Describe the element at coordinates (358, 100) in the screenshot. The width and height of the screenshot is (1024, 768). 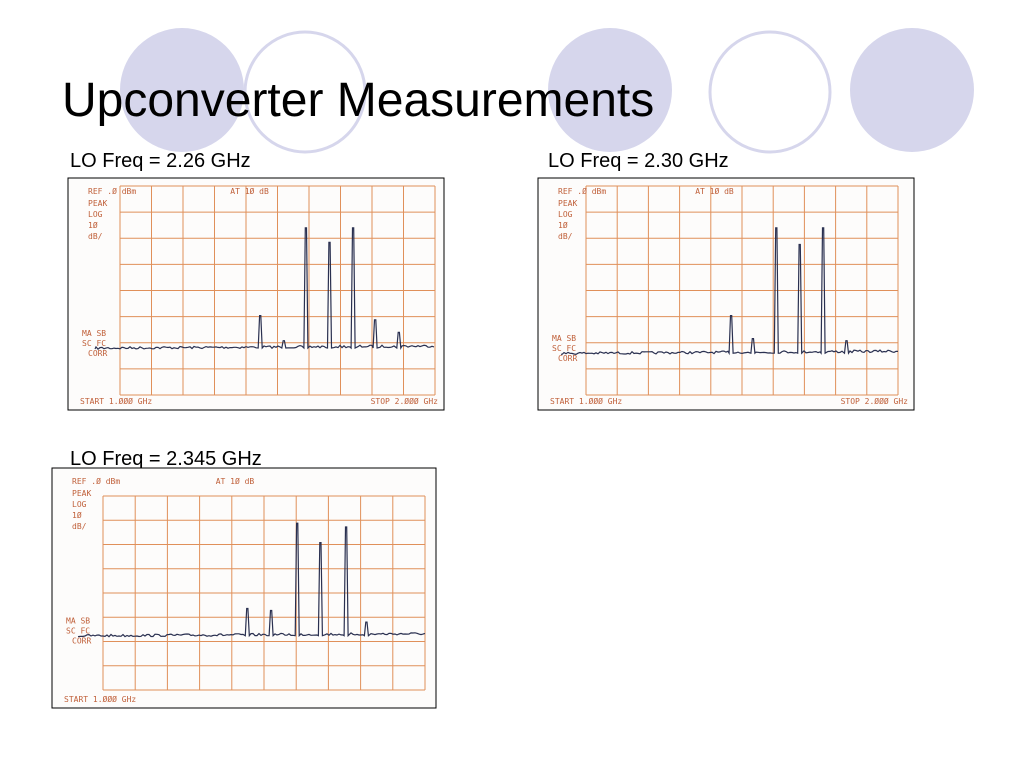
I see `slide-title: Upconverter Measurements` at that location.